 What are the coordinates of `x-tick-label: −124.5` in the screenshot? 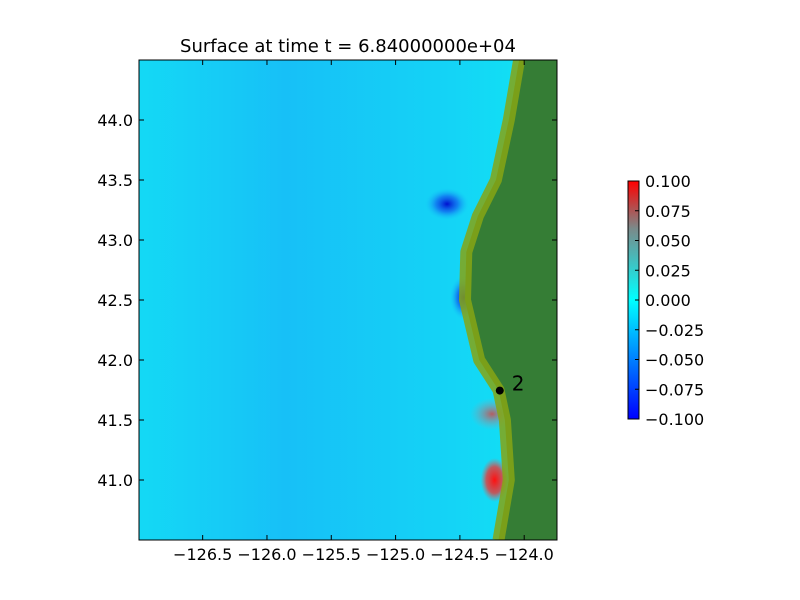 It's located at (459, 554).